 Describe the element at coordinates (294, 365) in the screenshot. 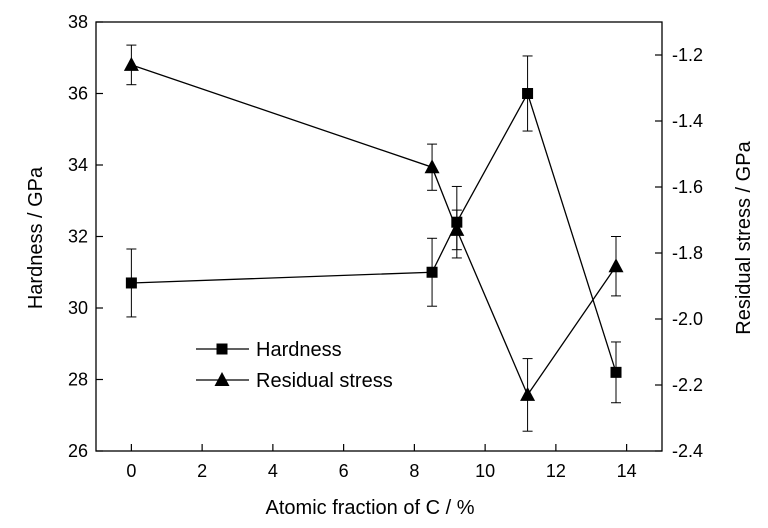

I see `legend: Hardness Residual stress` at that location.